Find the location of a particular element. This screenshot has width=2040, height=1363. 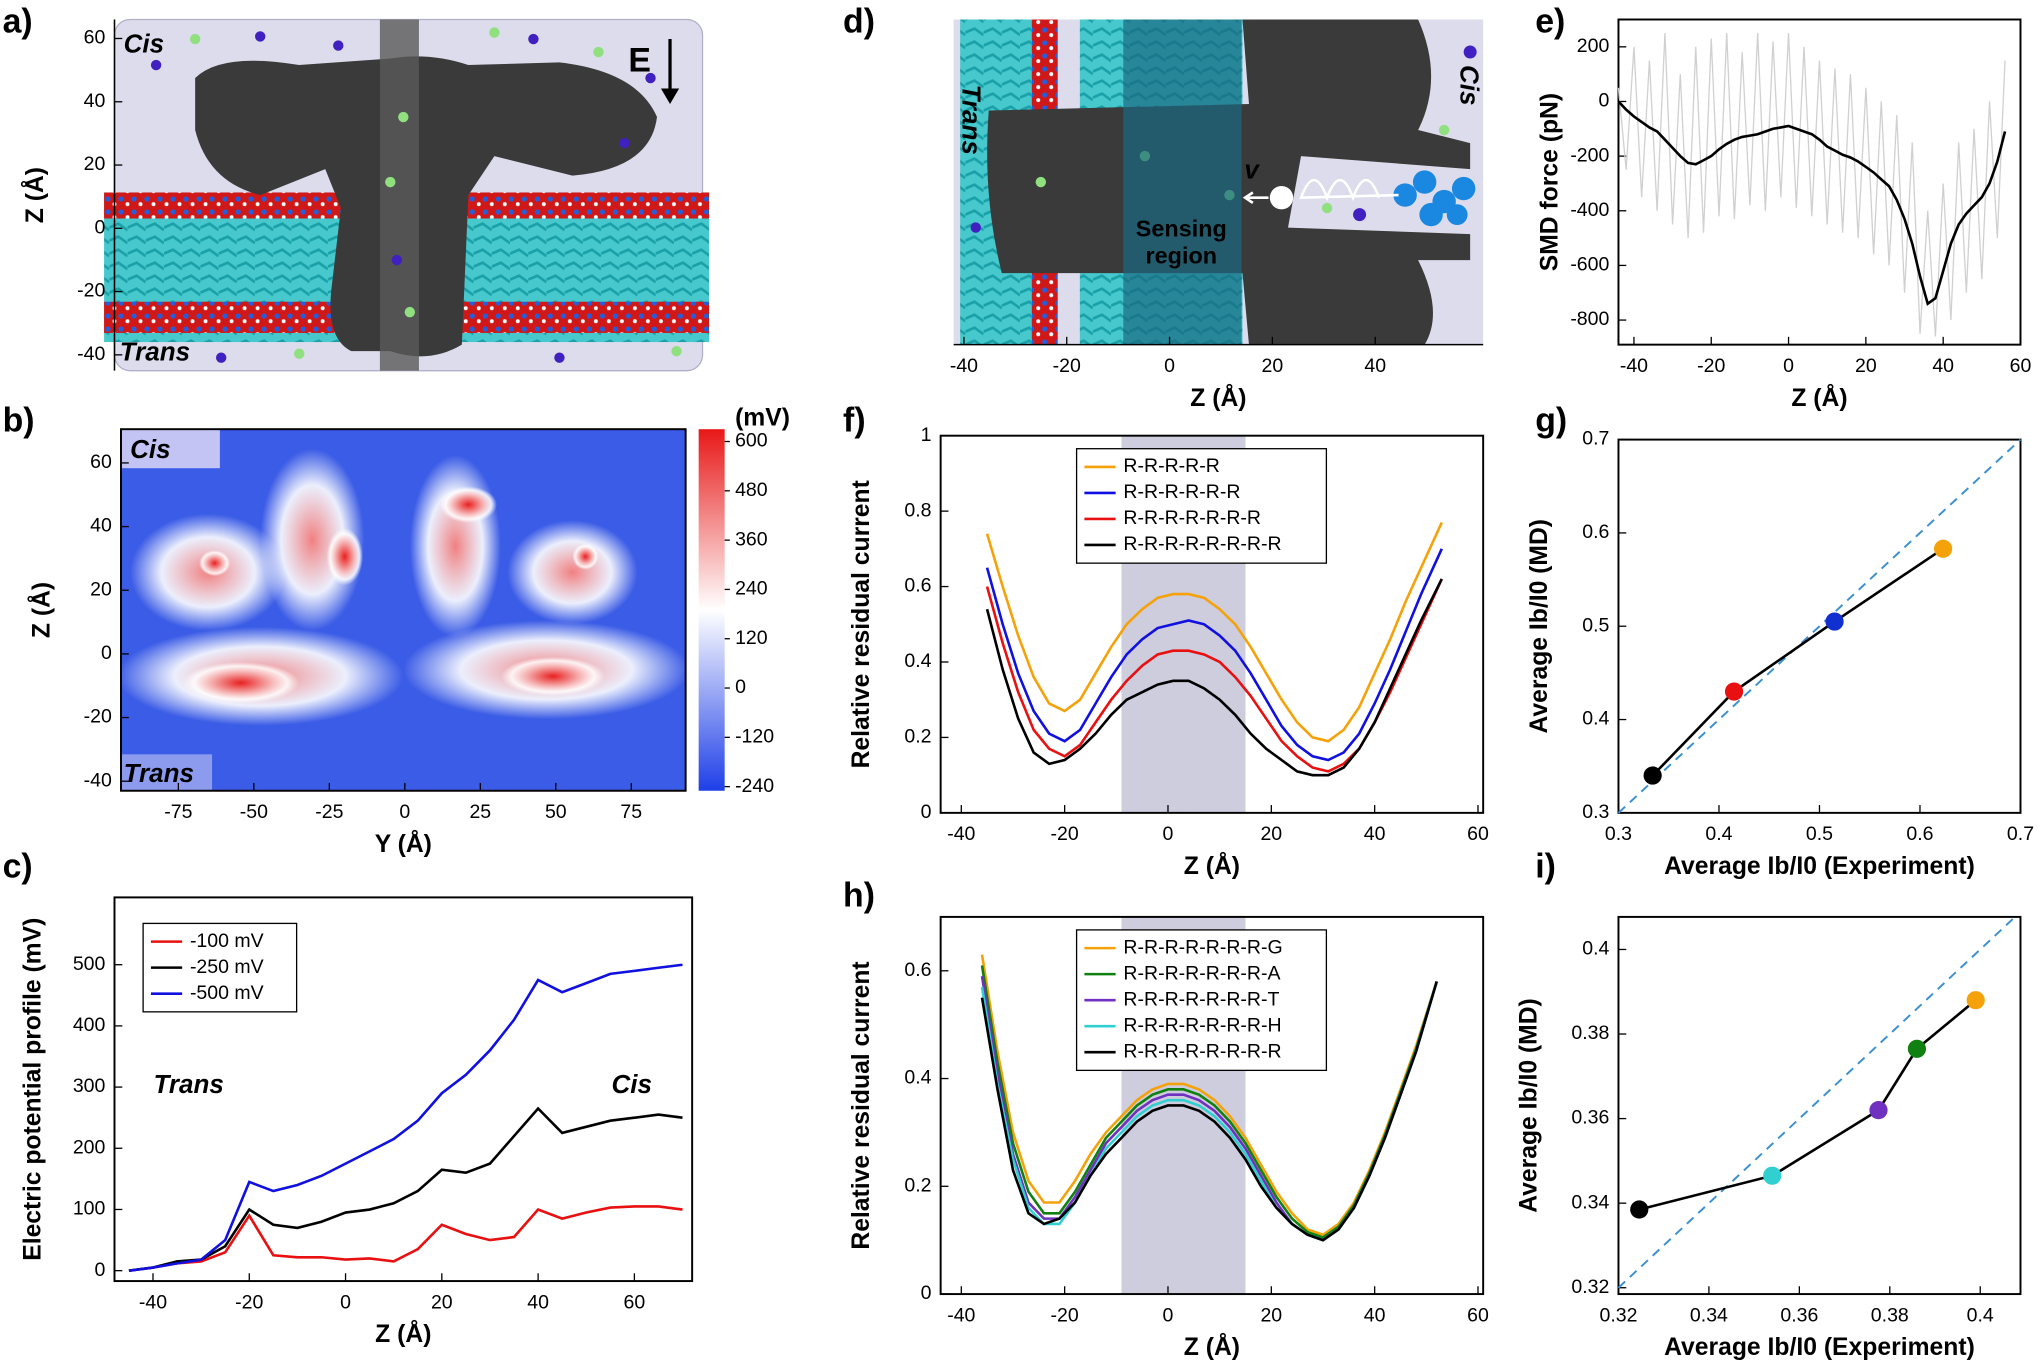

panel-label: h) is located at coordinates (859, 895).